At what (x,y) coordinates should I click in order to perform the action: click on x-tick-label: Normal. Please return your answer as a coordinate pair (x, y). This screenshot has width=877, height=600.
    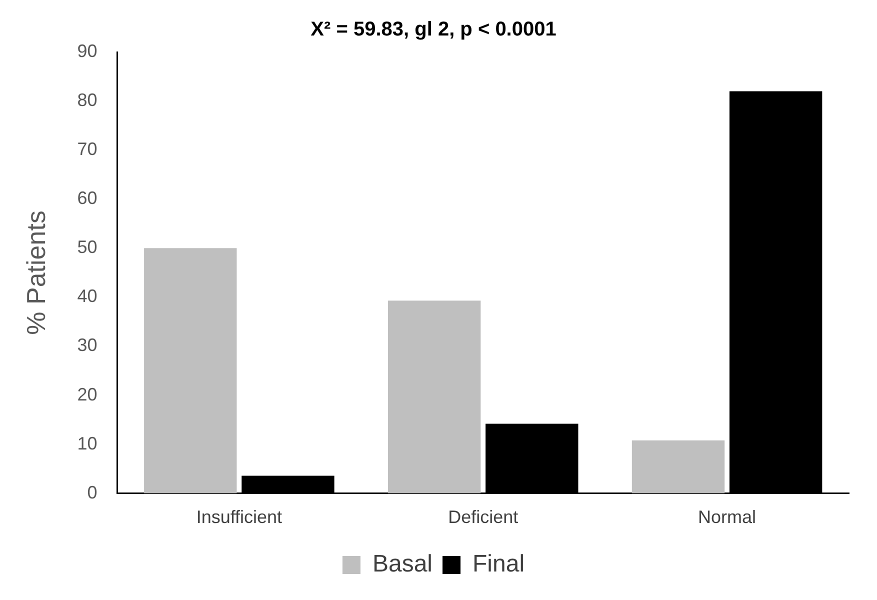
    Looking at the image, I should click on (727, 517).